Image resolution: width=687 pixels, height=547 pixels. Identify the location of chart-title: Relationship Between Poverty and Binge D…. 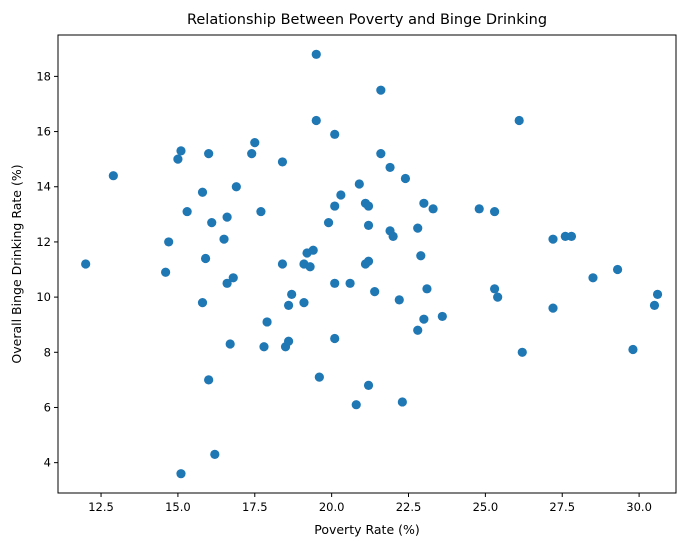
(367, 20).